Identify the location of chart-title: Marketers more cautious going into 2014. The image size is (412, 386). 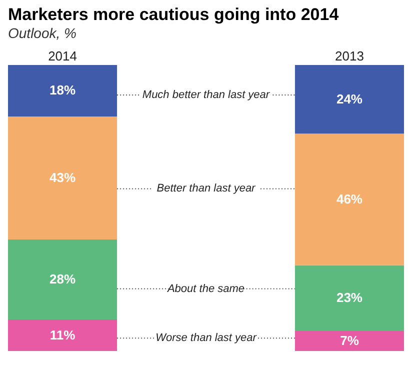
(174, 14).